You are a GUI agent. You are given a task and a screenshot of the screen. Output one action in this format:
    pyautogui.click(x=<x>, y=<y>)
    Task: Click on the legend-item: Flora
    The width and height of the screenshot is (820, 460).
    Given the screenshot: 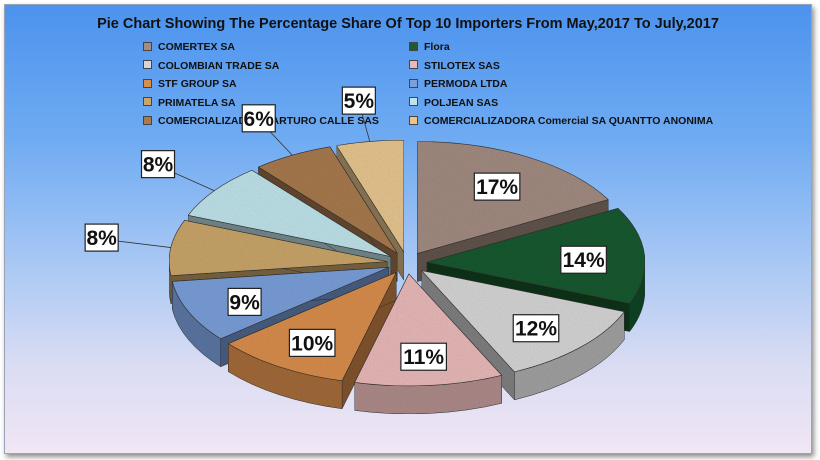 What is the action you would take?
    pyautogui.click(x=429, y=47)
    